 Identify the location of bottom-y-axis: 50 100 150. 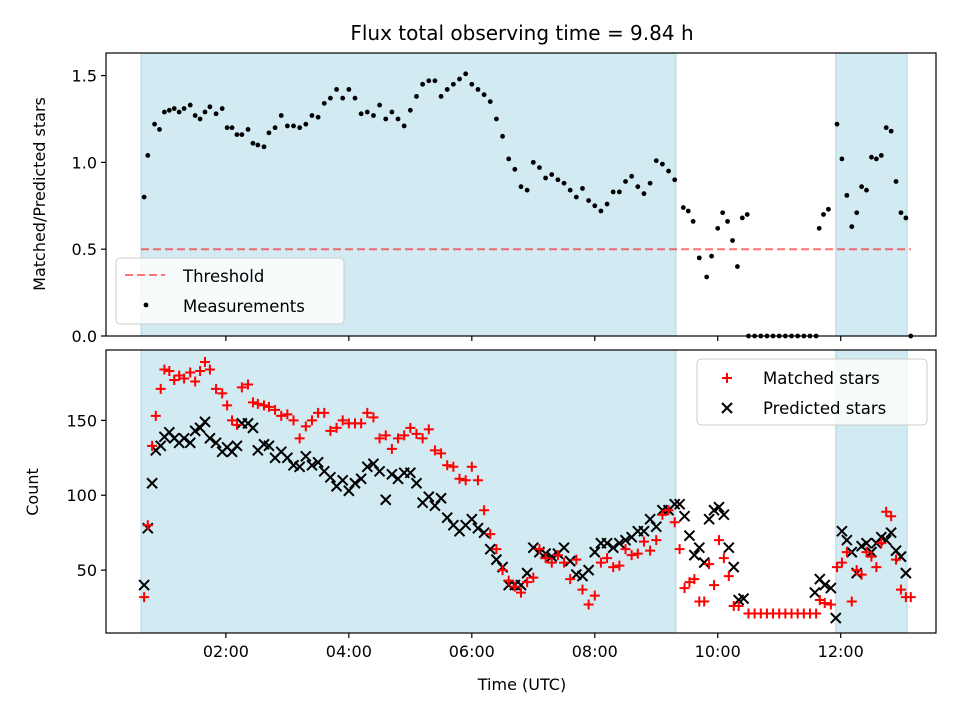
(86, 495).